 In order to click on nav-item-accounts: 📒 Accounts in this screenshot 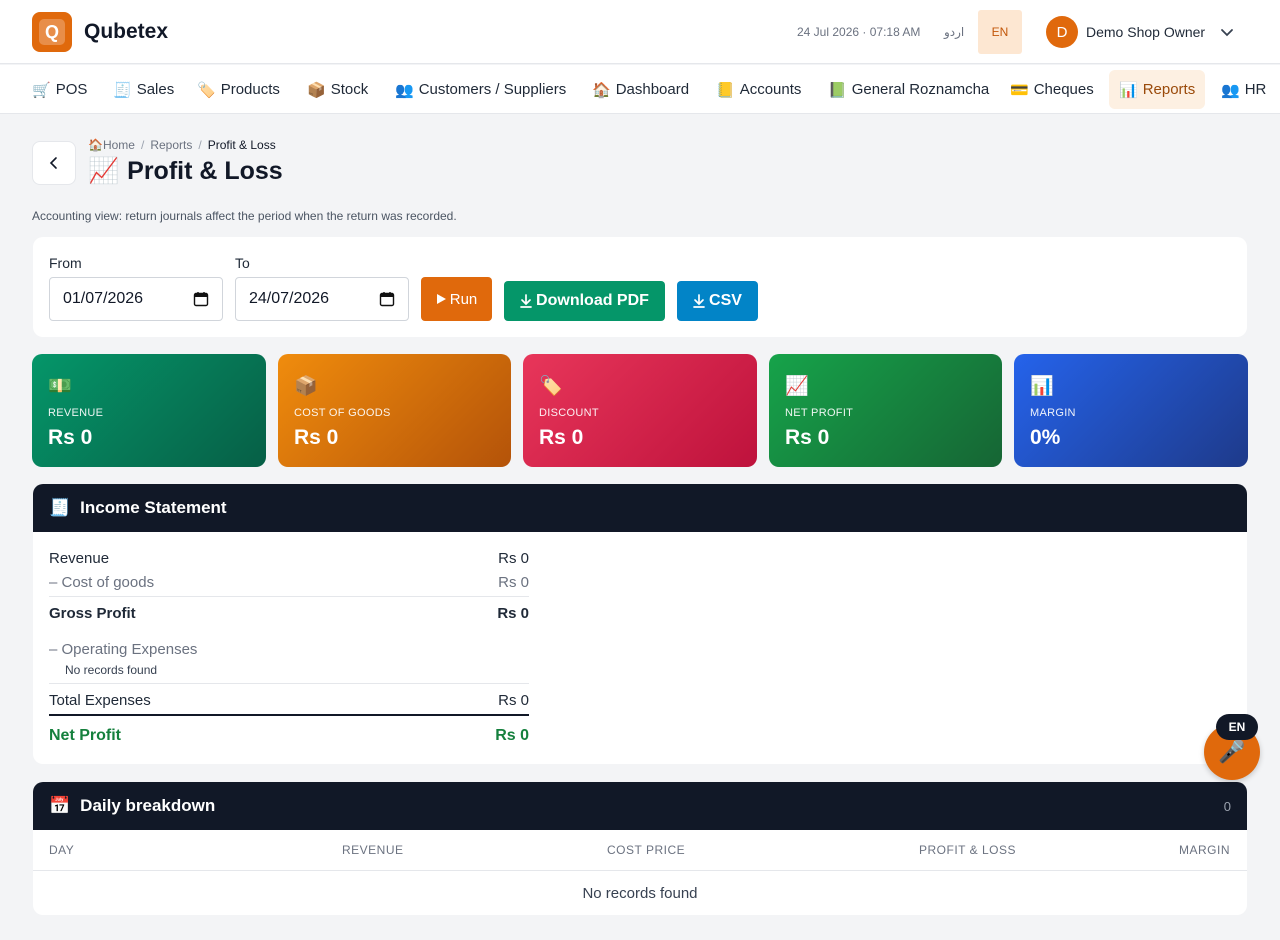, I will do `click(758, 89)`.